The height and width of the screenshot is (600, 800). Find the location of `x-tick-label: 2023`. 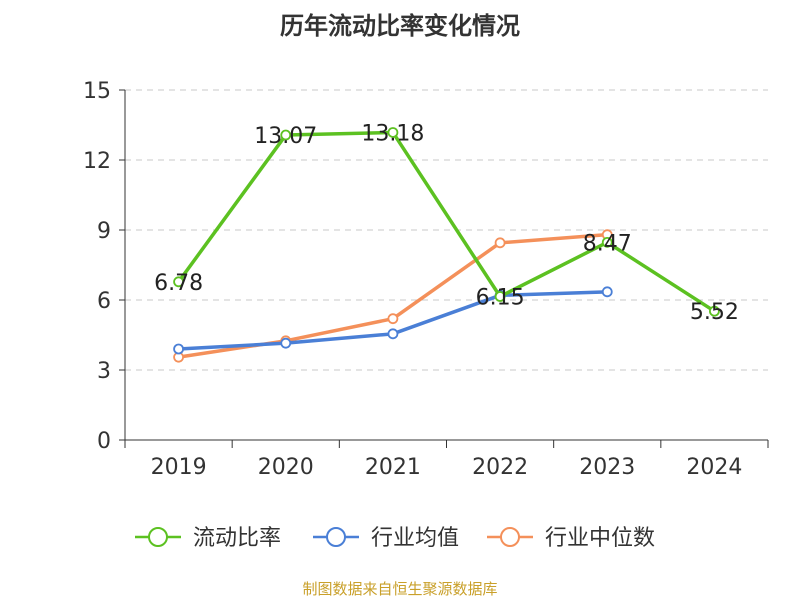

x-tick-label: 2023 is located at coordinates (607, 467).